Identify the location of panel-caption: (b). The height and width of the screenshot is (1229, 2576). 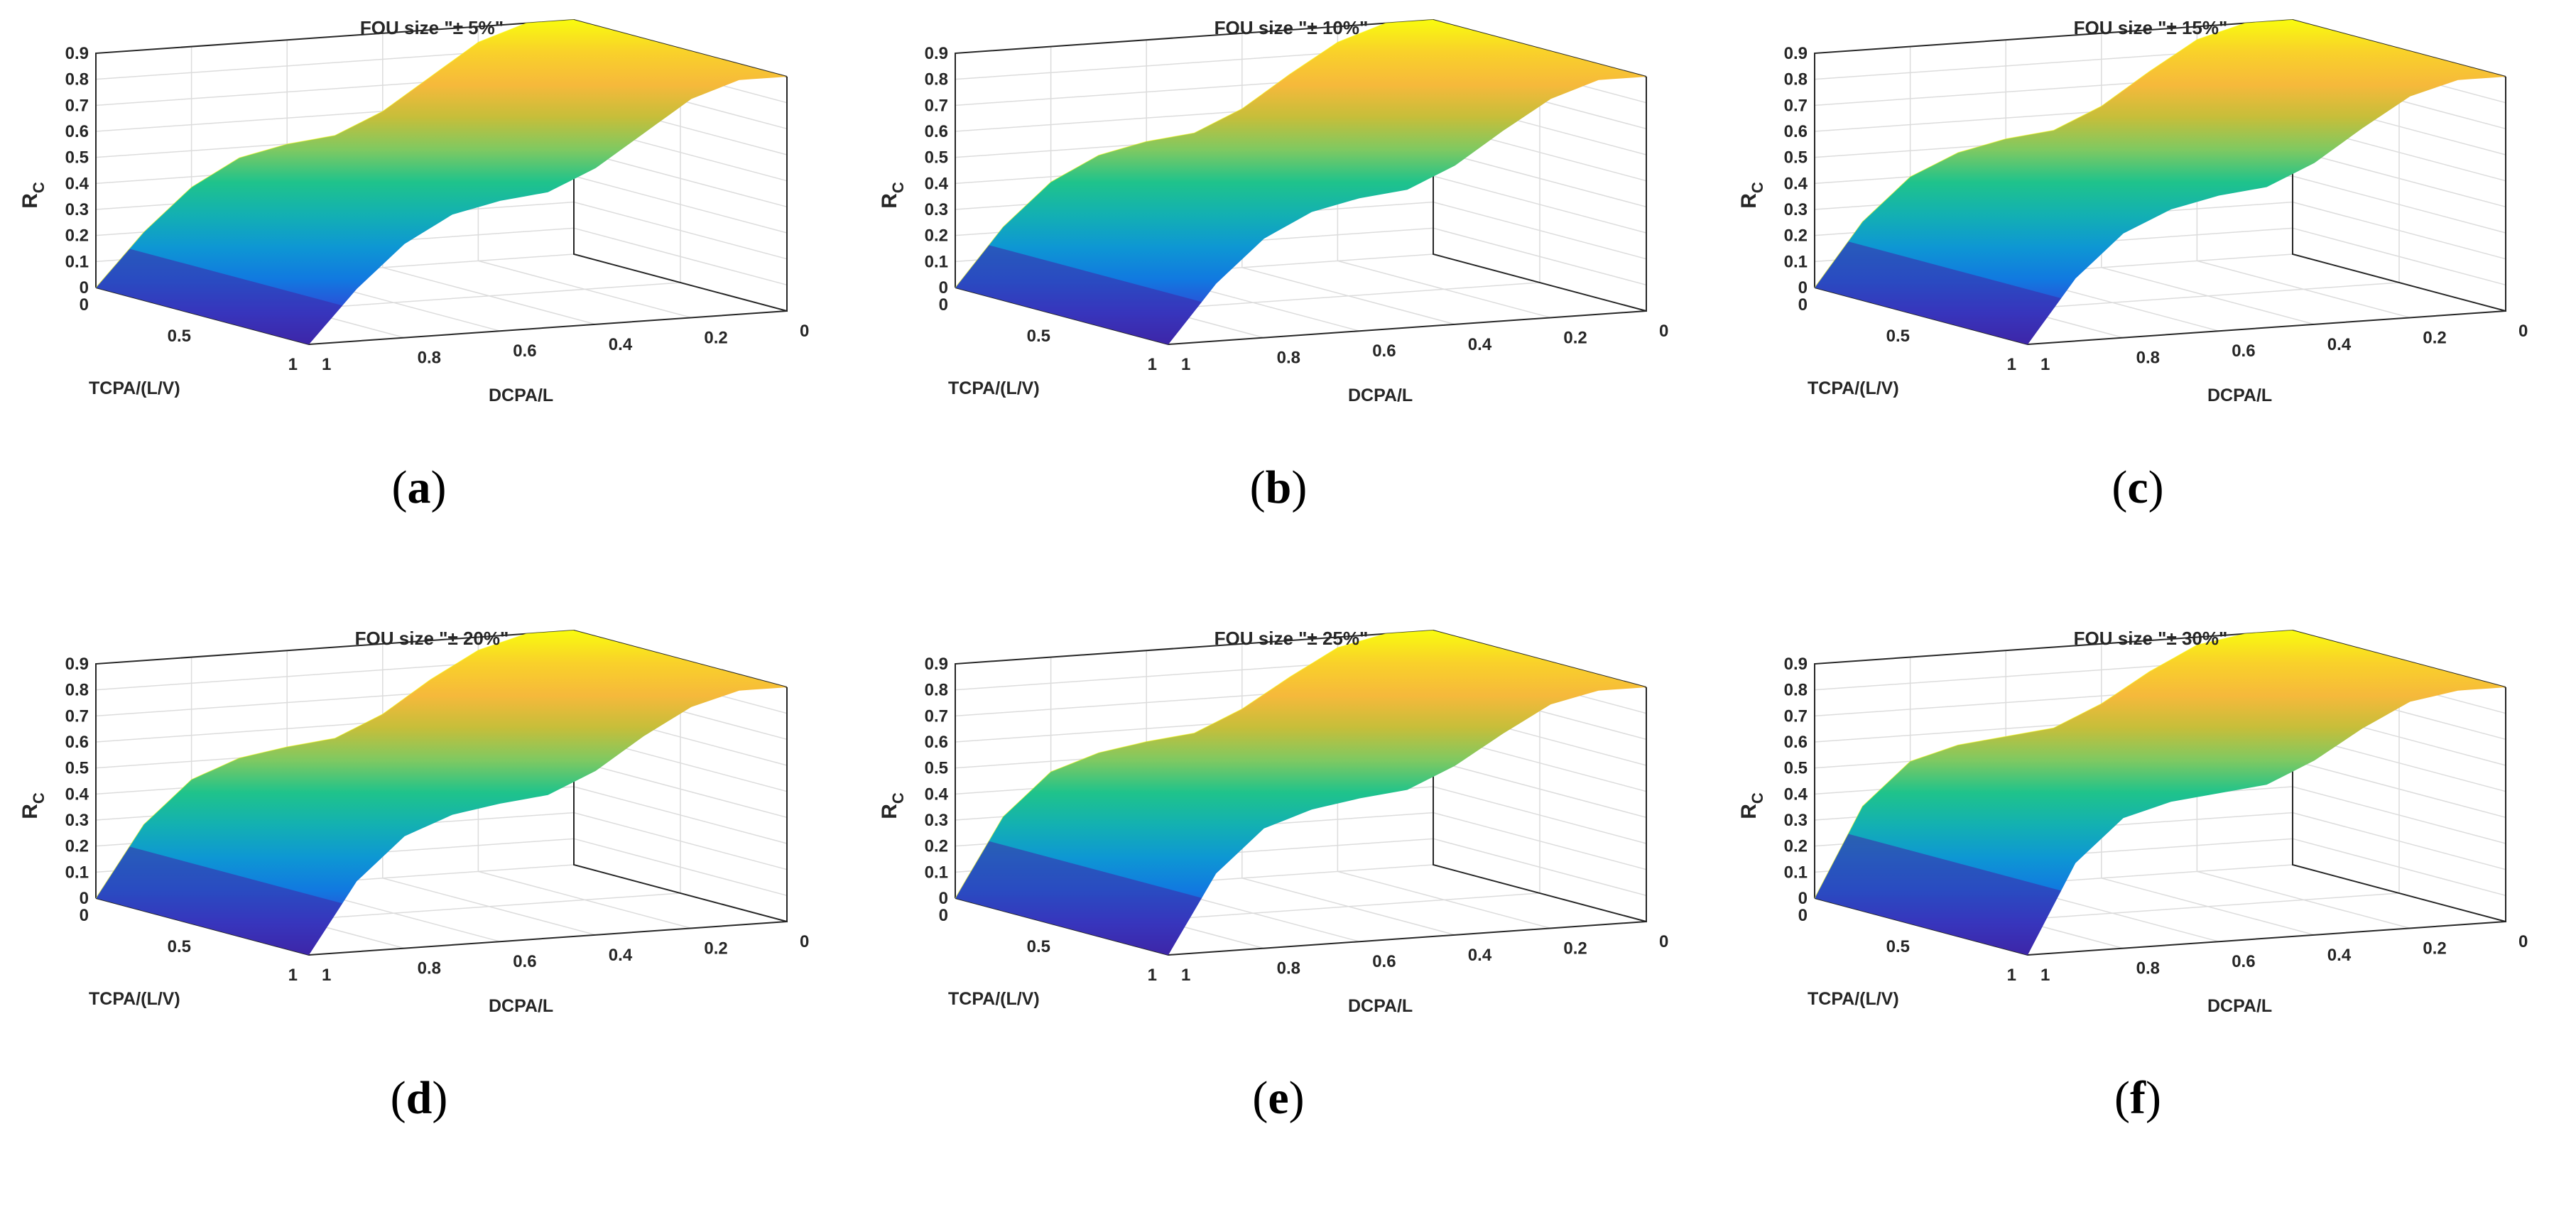
(1279, 487).